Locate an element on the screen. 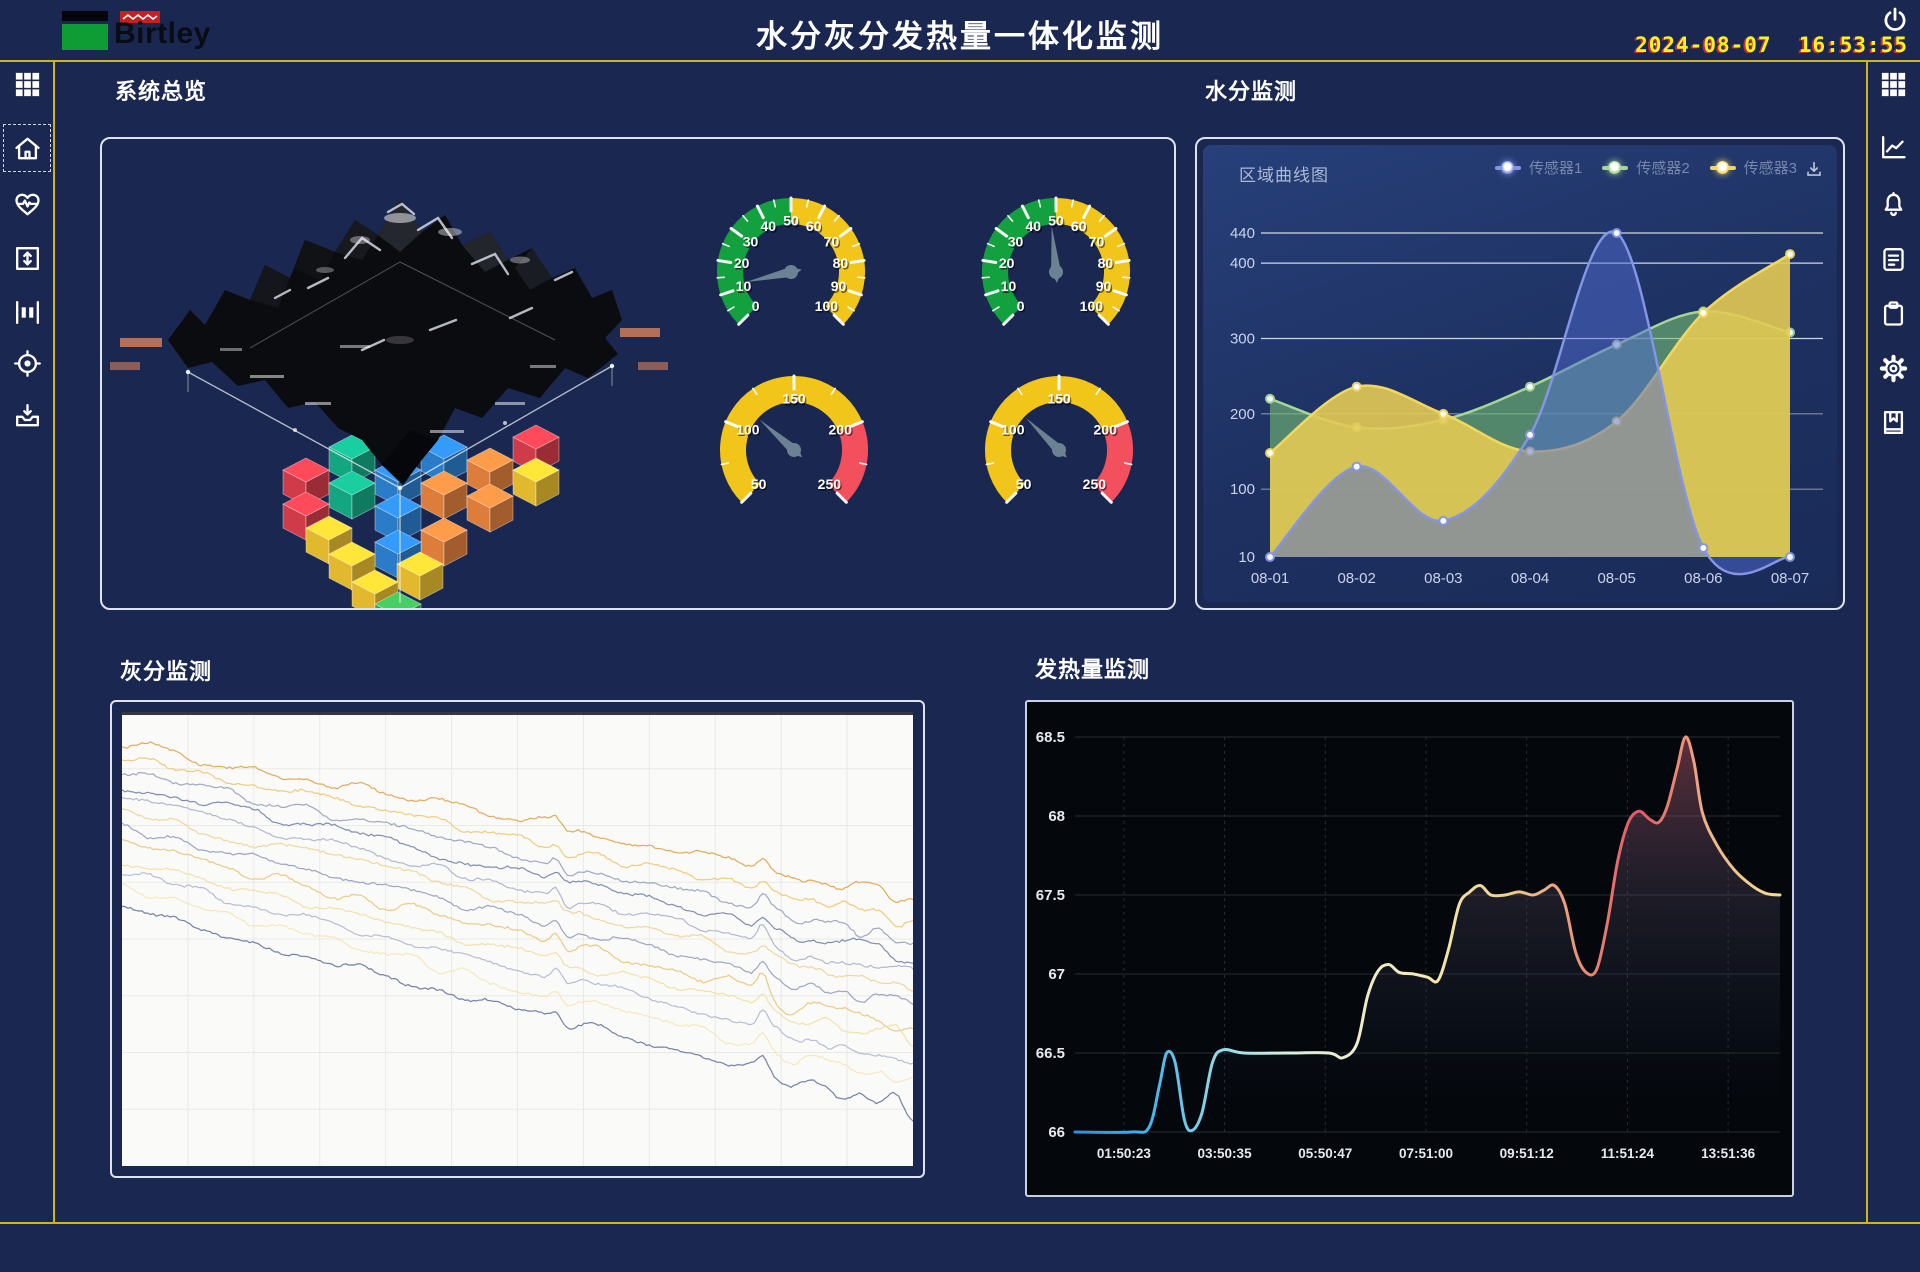 The width and height of the screenshot is (1920, 1272). svg-text: 03:50:35 is located at coordinates (1225, 1153).